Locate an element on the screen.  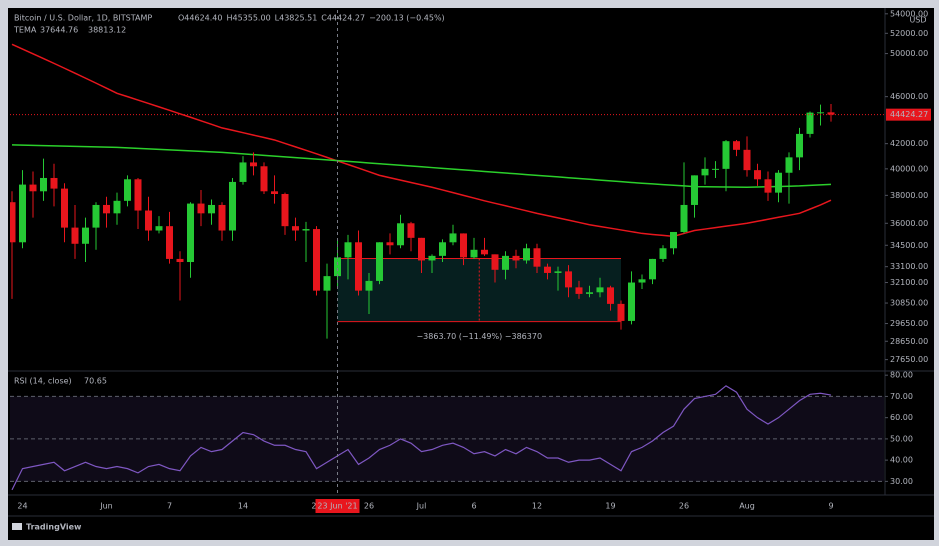
crosshair-label: 23 Jun '21 is located at coordinates (337, 506).